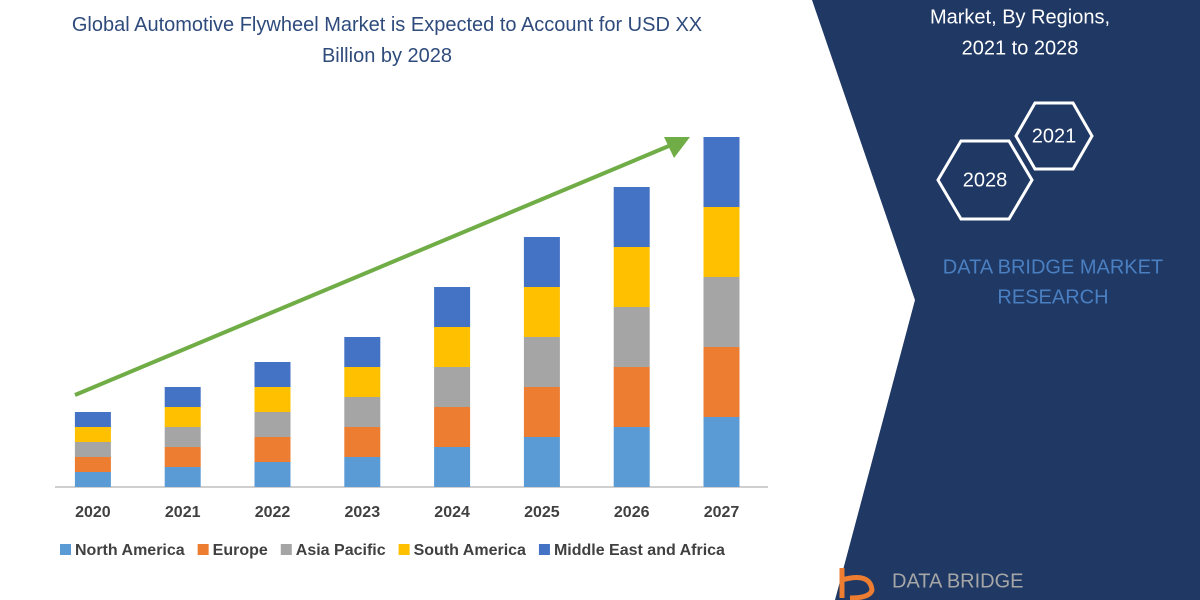 The width and height of the screenshot is (1200, 600). What do you see at coordinates (677, 147) in the screenshot?
I see `trend-arrowhead` at bounding box center [677, 147].